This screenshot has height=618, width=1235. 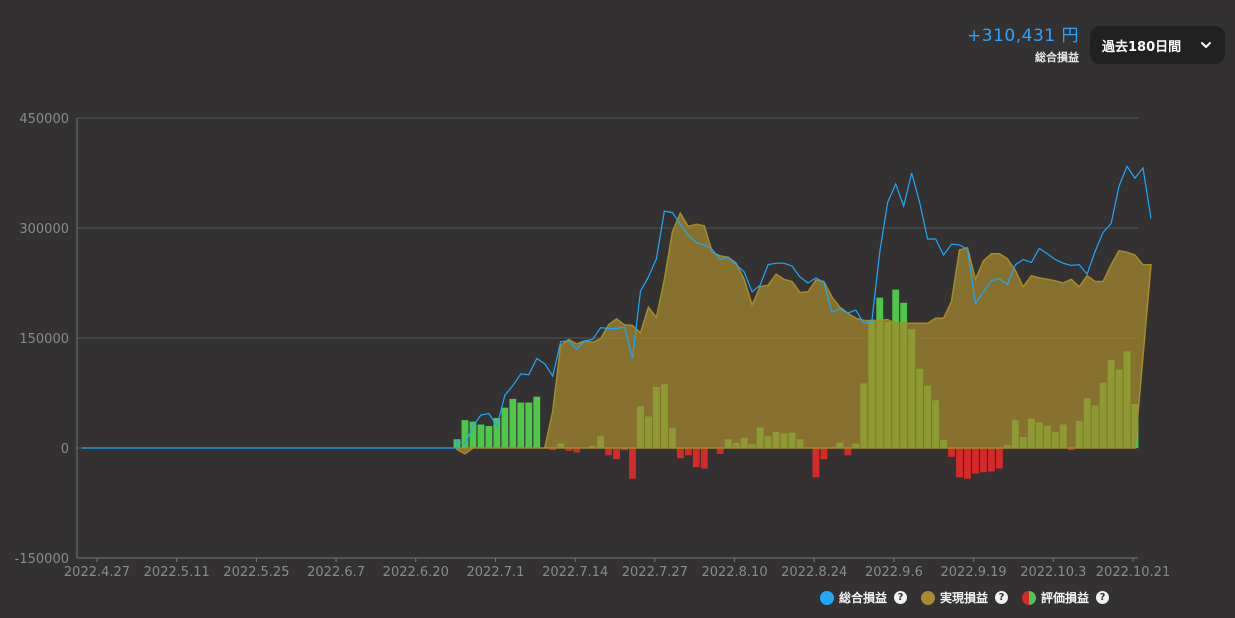 I want to click on x-tick-label: 2022.8.10, so click(x=734, y=572).